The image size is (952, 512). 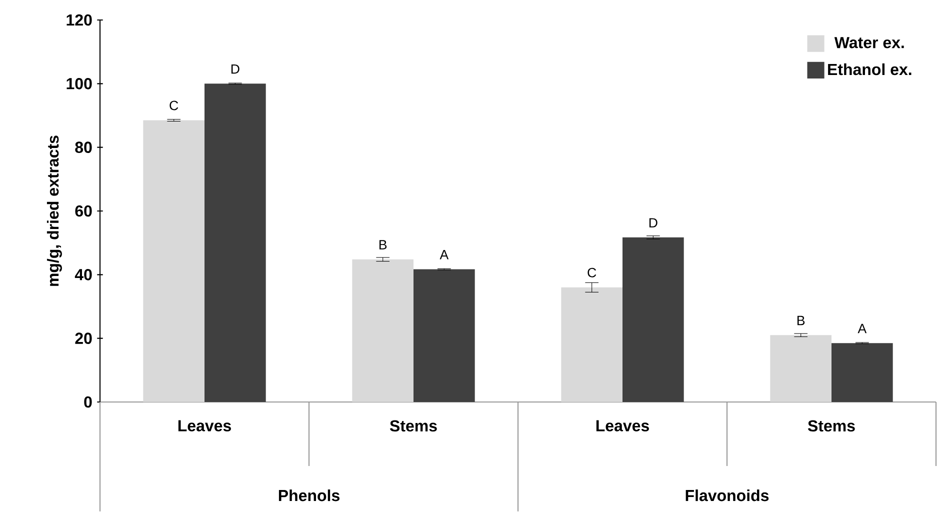 I want to click on y-axis-title: mg/g, dried extracts, so click(x=54, y=211).